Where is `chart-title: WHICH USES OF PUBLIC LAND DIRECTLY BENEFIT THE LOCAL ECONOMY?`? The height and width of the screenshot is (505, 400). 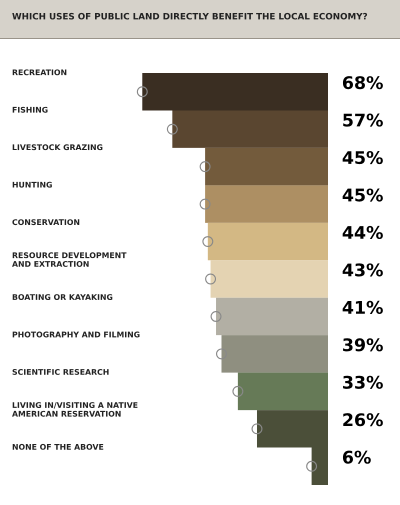 chart-title: WHICH USES OF PUBLIC LAND DIRECTLY BENEFIT THE LOCAL ECONOMY? is located at coordinates (190, 16).